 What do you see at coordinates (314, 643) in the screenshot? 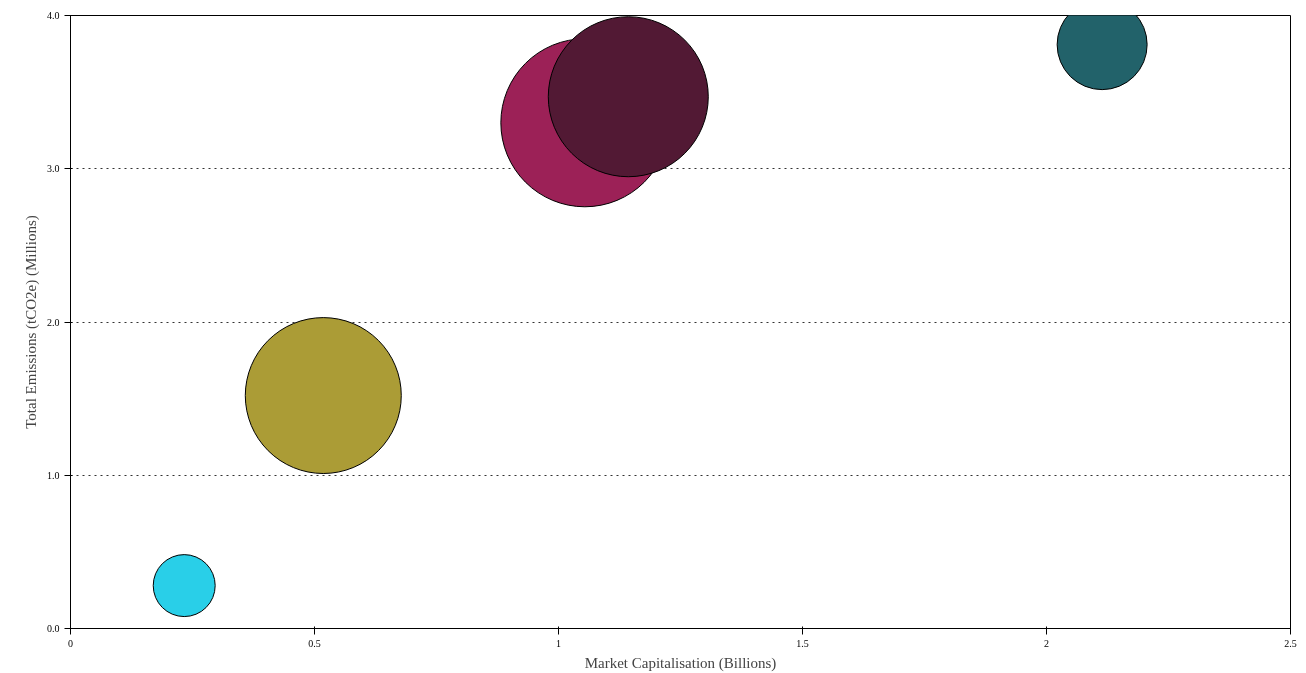
I see `x-tick-label: 0.5` at bounding box center [314, 643].